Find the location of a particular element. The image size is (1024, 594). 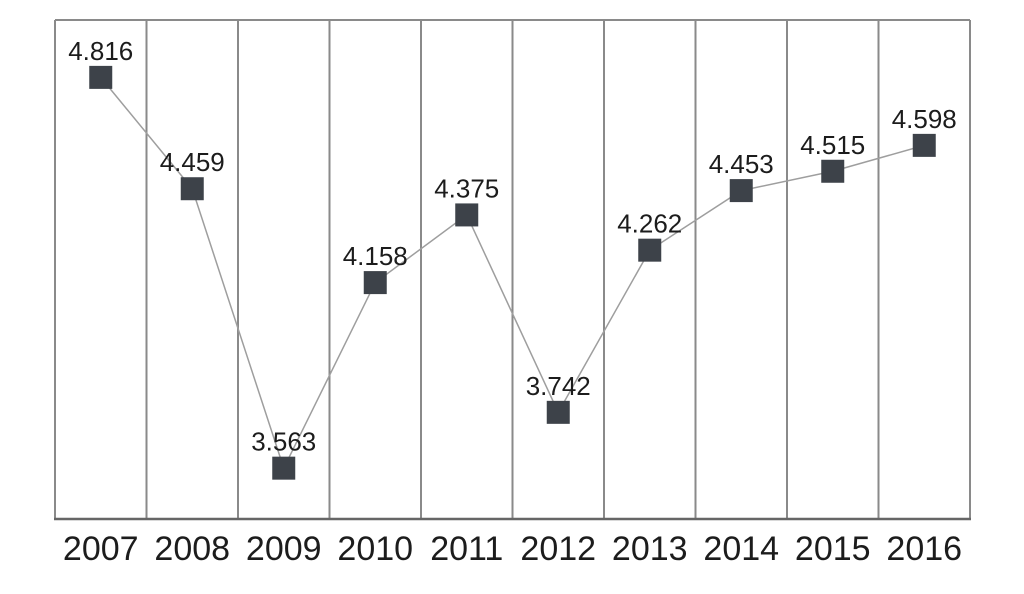

x-axis-tick-label-2010: 2010 is located at coordinates (375, 549).